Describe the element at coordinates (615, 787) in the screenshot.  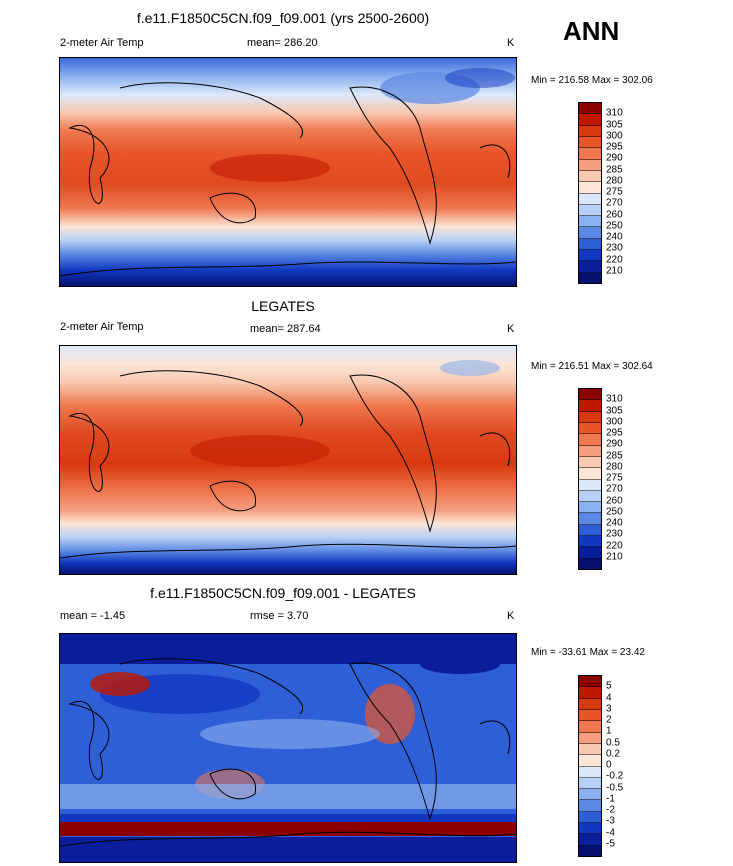
I see `colorbar-tick-label: -0.5` at that location.